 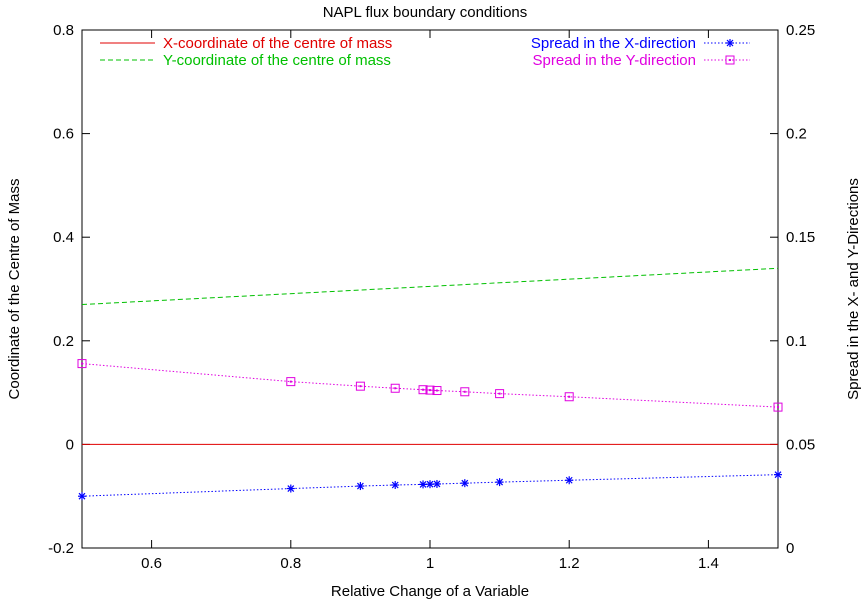 I want to click on y2-axis-label: Spread in the X- and Y-Directions, so click(x=853, y=289).